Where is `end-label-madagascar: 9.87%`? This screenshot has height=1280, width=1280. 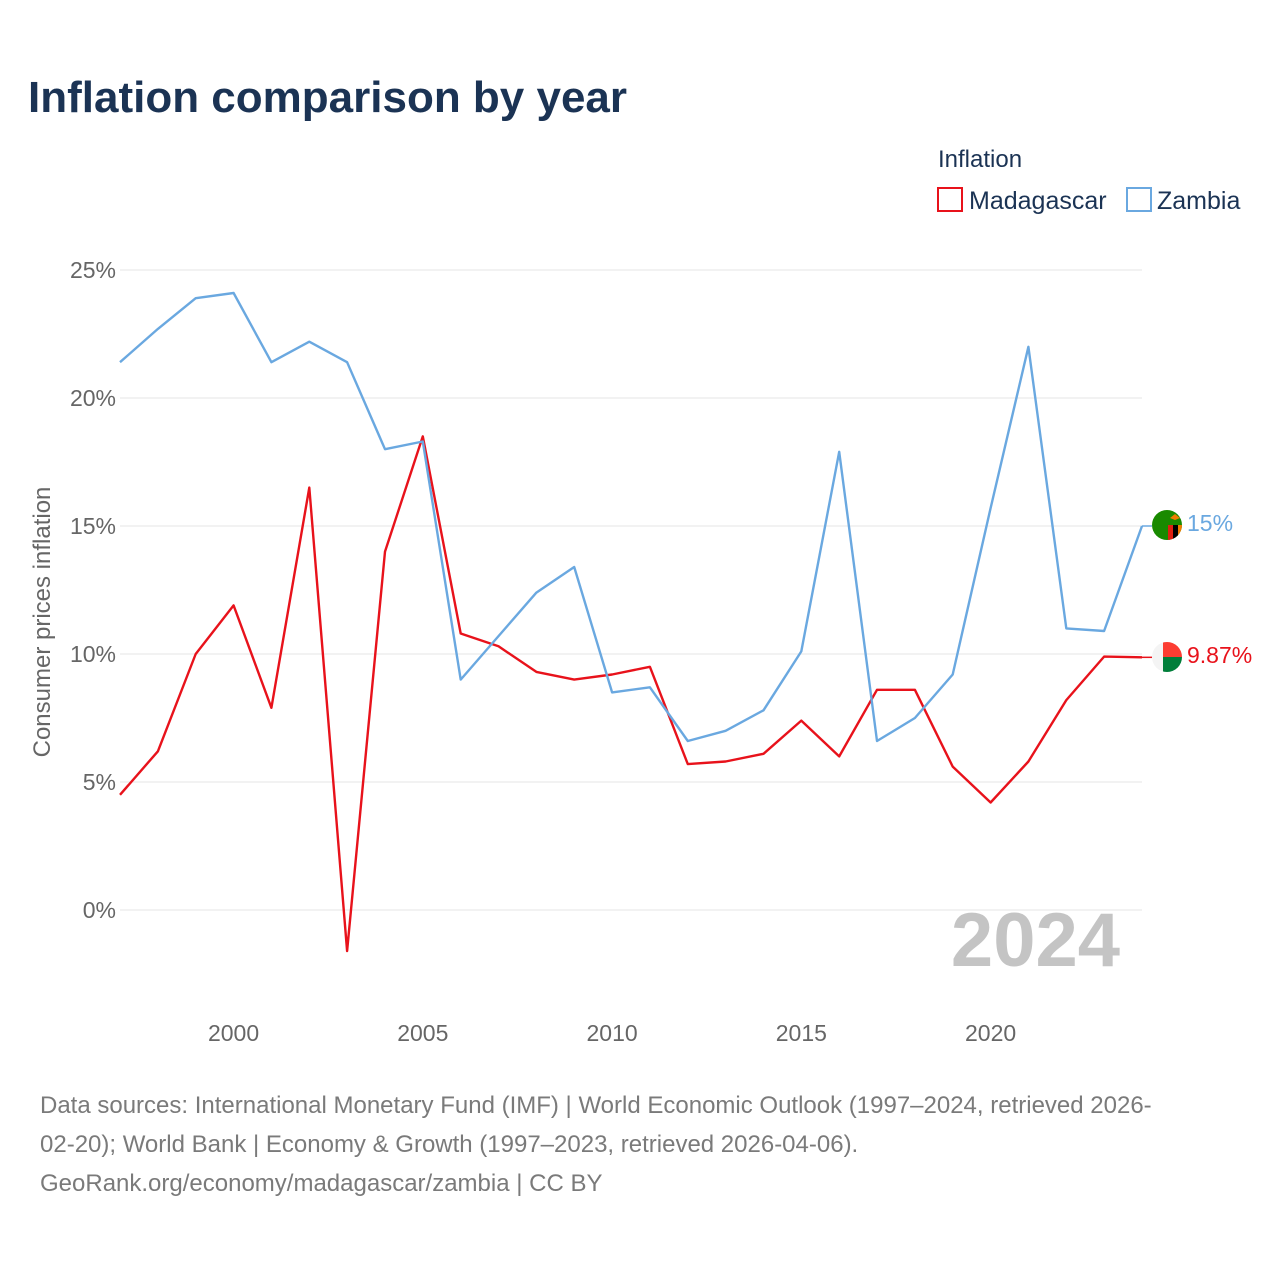 end-label-madagascar: 9.87% is located at coordinates (1219, 655).